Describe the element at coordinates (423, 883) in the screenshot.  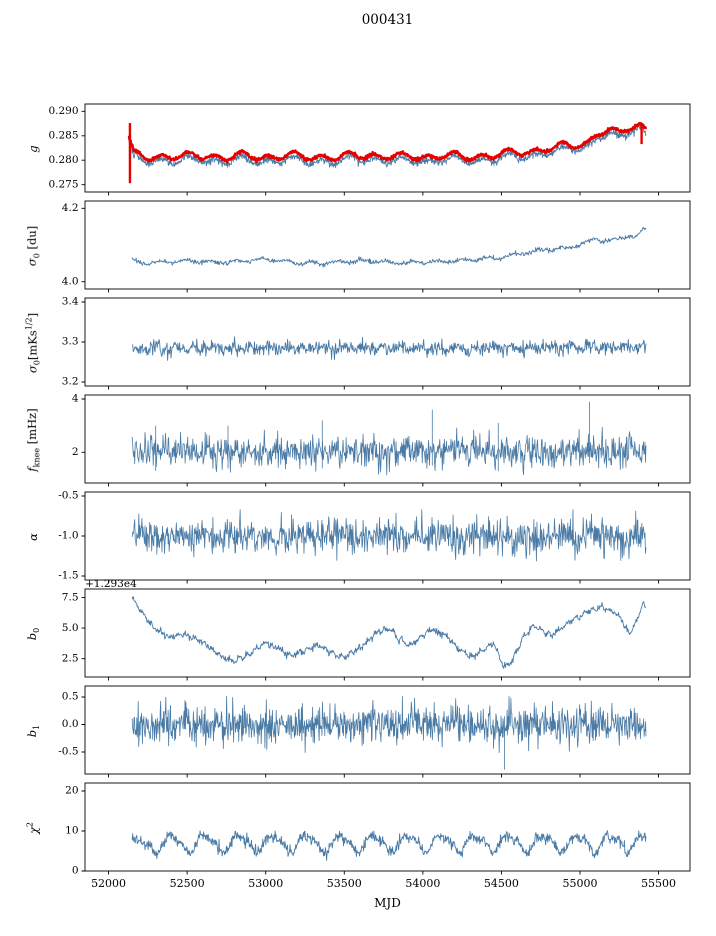
I see `x-tick-label: 54000` at that location.